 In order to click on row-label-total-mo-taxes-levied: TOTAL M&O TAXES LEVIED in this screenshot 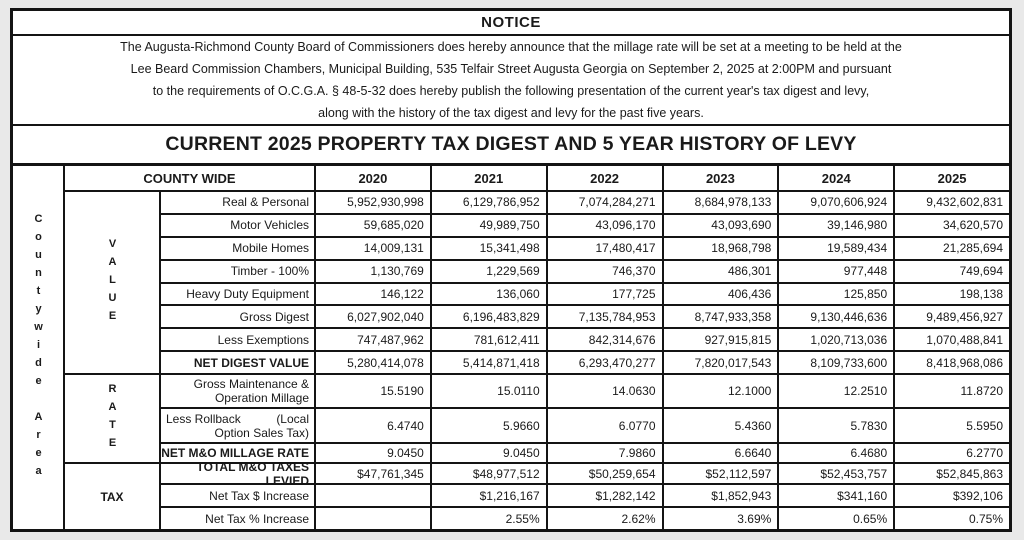, I will do `click(237, 473)`.